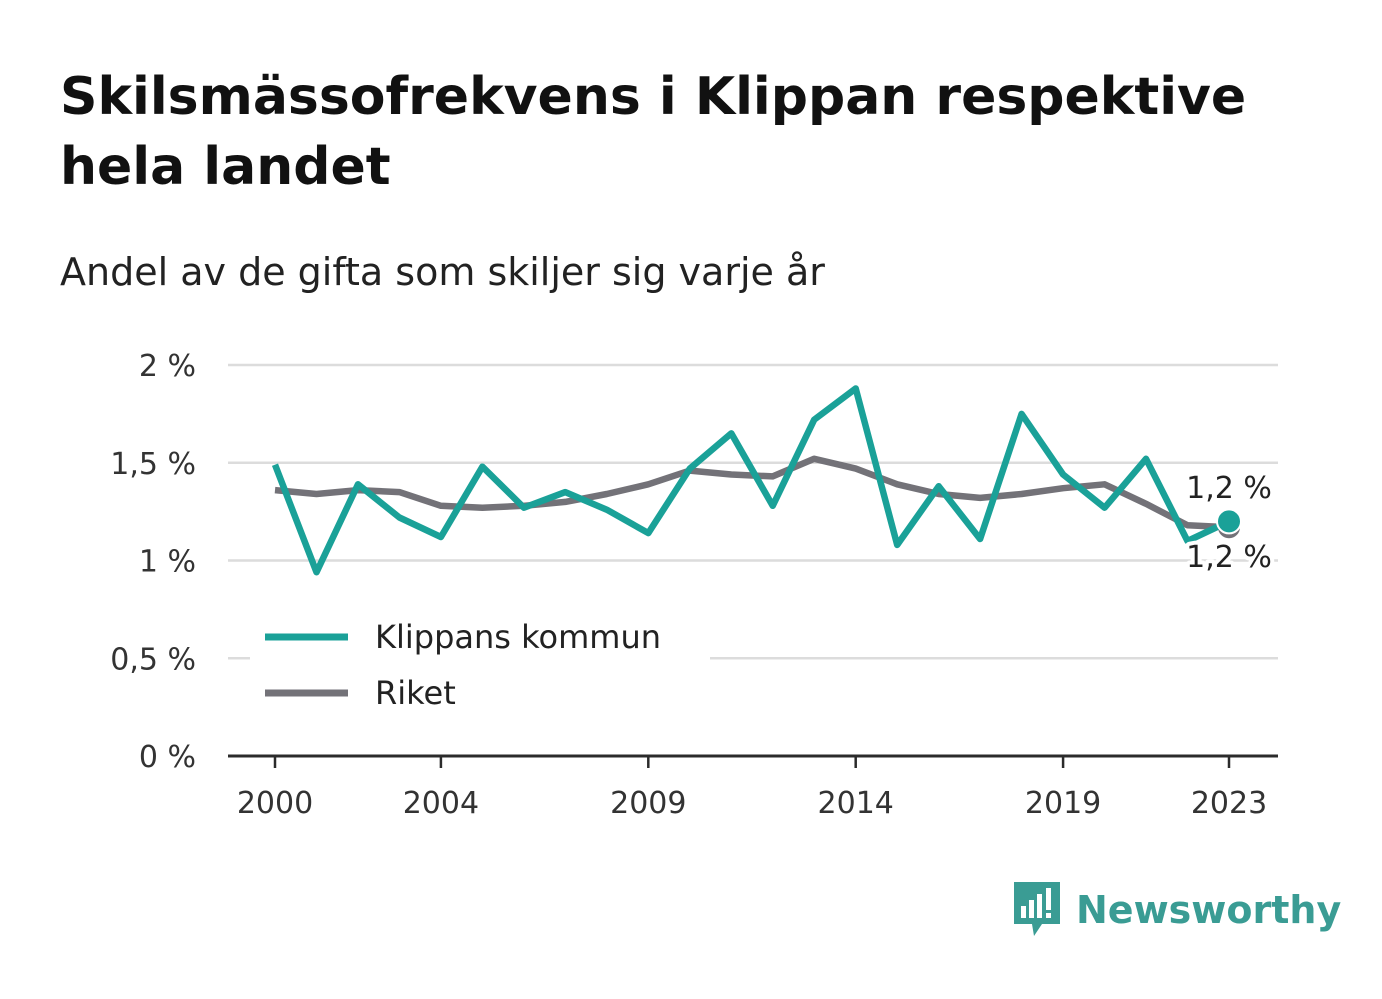  Describe the element at coordinates (441, 803) in the screenshot. I see `x-tick-label: 2004` at that location.